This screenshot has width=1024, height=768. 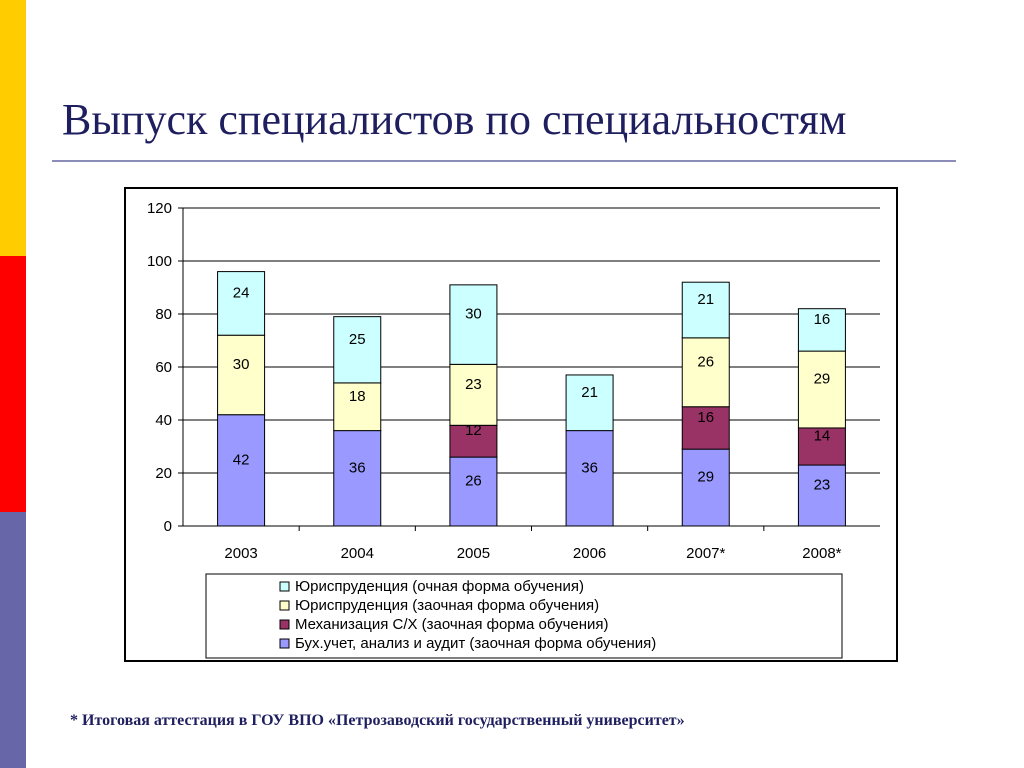 I want to click on data-label: 18, so click(x=357, y=396).